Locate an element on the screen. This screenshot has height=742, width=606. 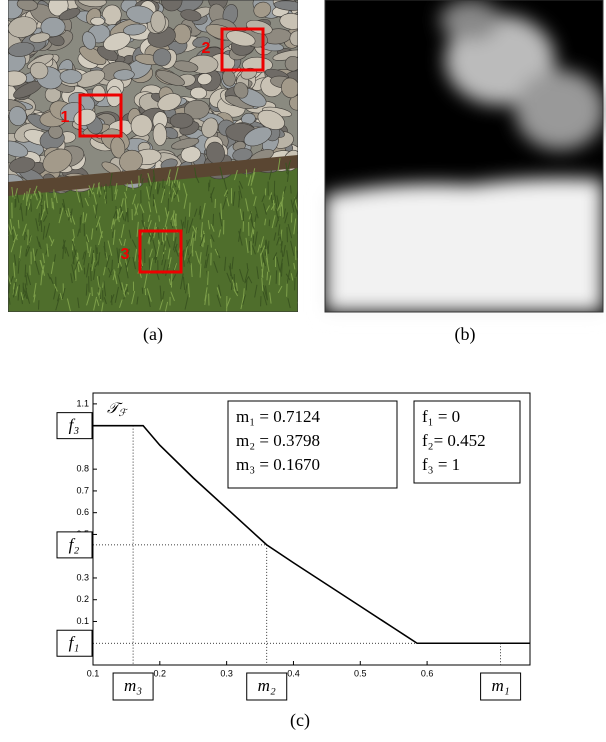
annotation: m₂ = 0.3798 is located at coordinates (278, 440).